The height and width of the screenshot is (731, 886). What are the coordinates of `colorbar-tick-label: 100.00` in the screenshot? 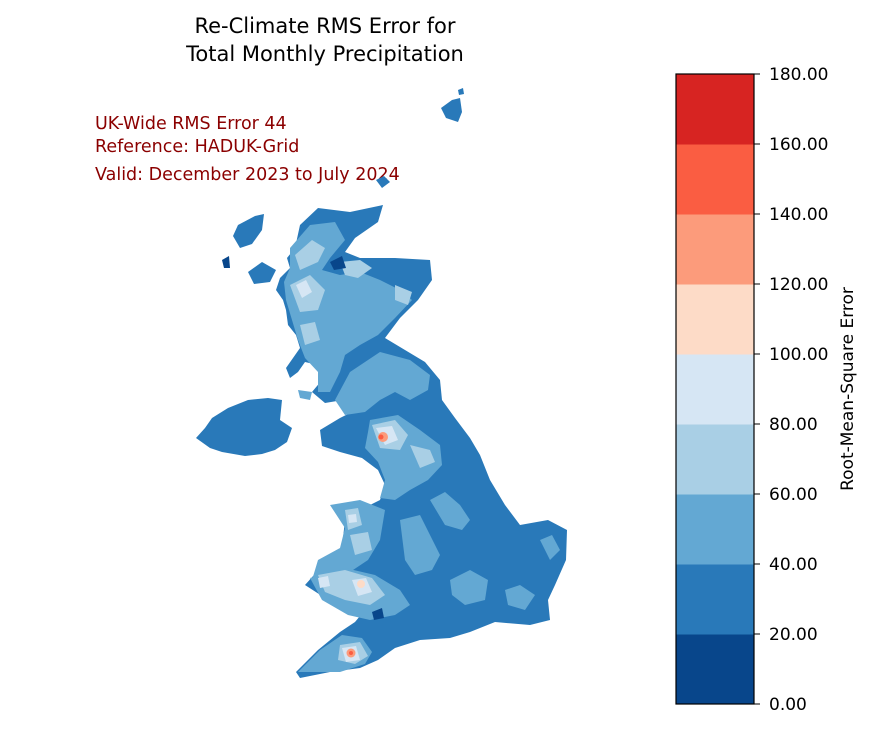 It's located at (798, 355).